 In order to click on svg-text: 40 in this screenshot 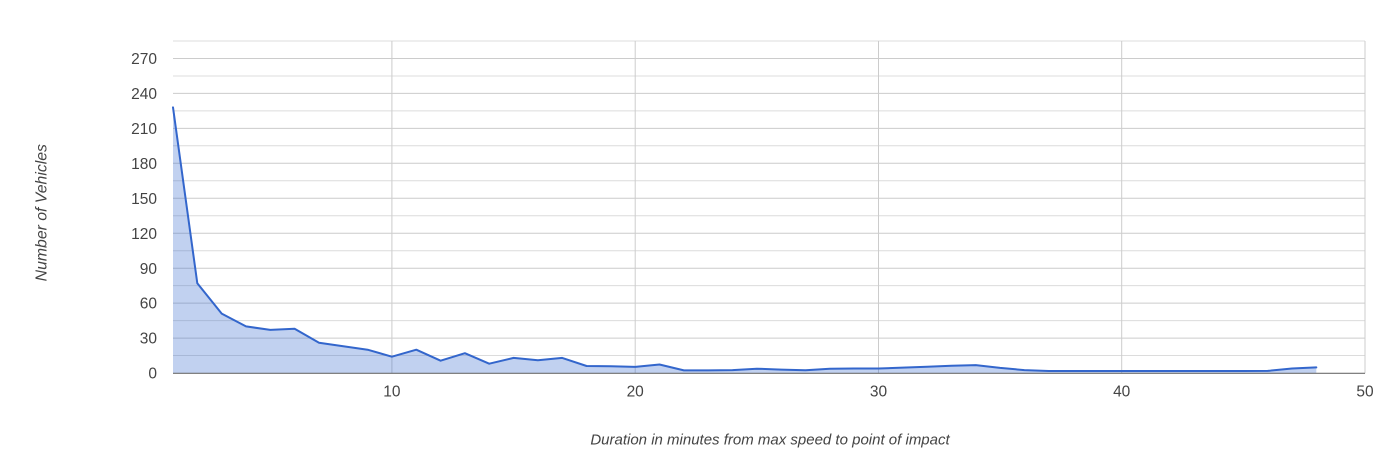, I will do `click(1122, 392)`.